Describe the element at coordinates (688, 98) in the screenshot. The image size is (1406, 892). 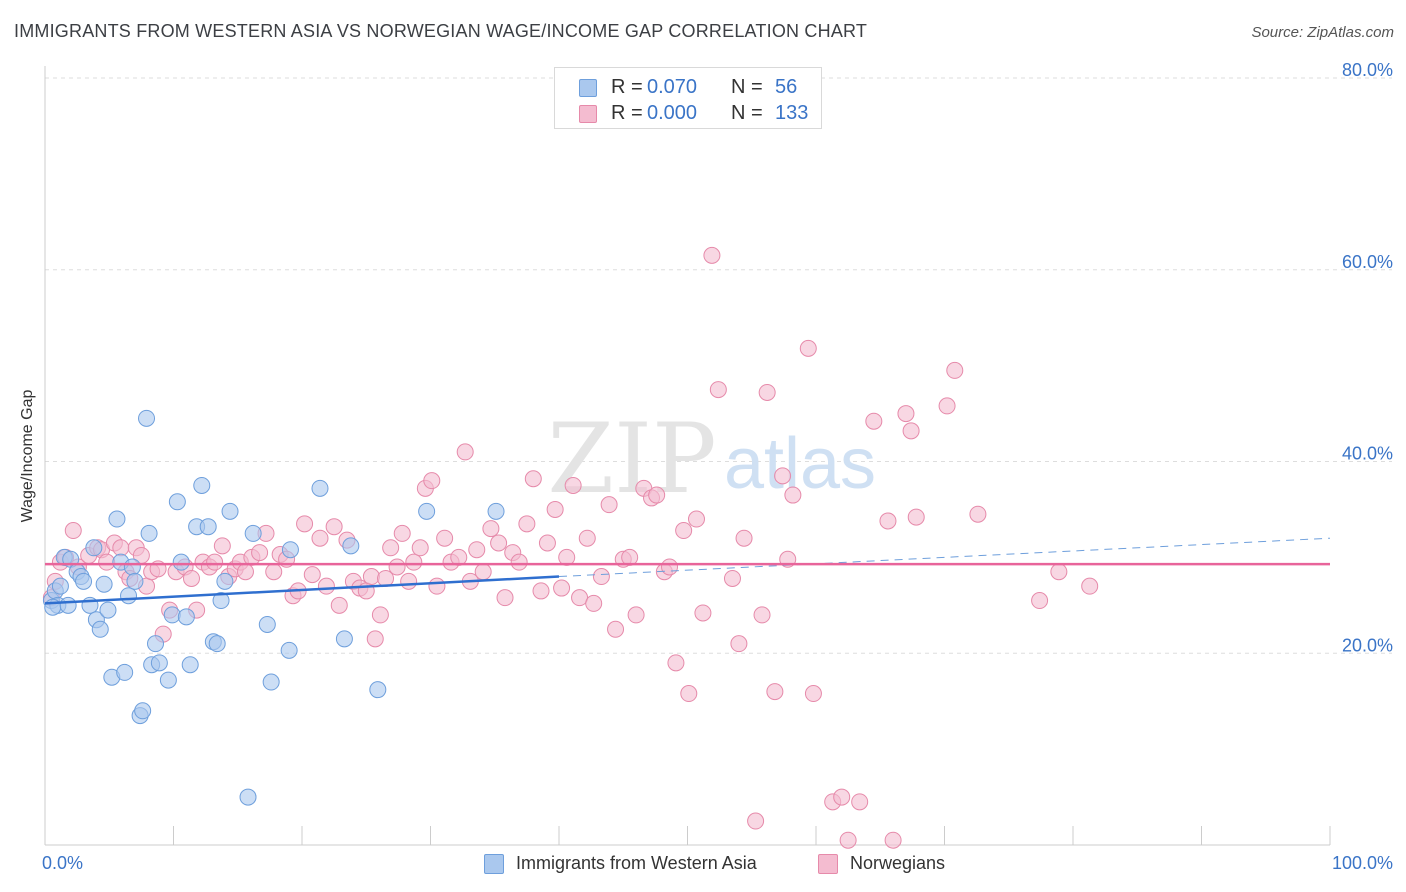
I see `correlation-legend: R = 0.070 N = 56 R = 0.000 N = 133` at that location.